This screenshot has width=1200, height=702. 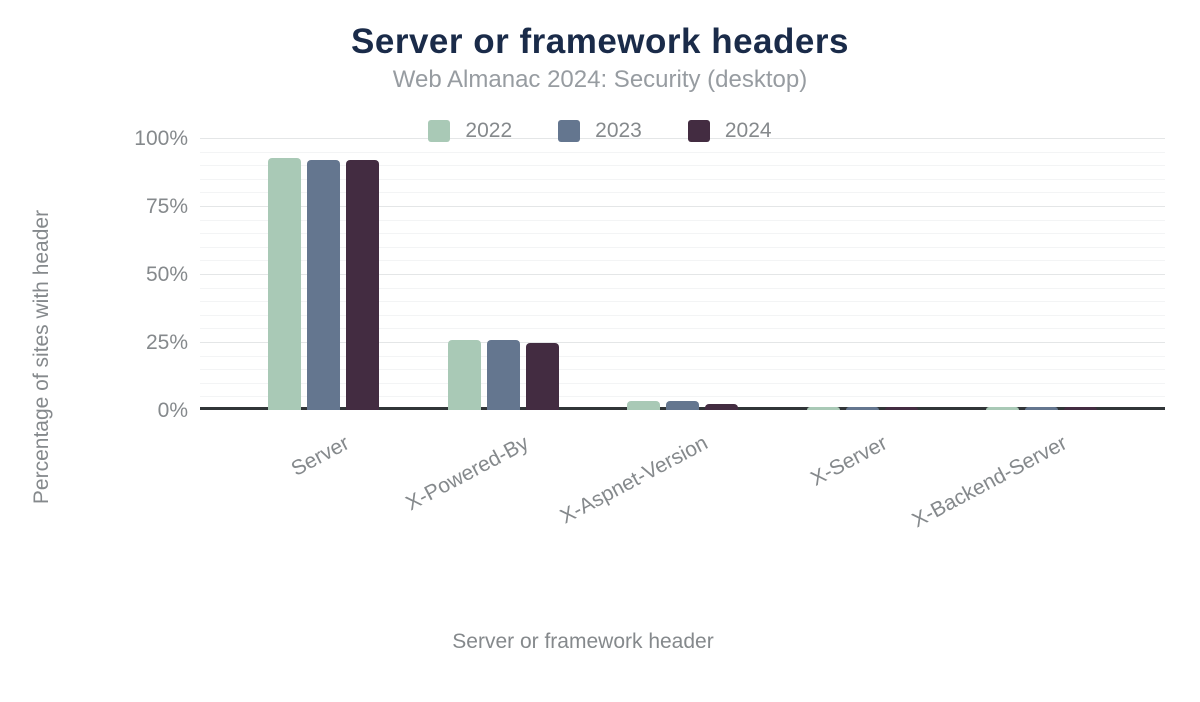 I want to click on bar-x-backend-server-2023, so click(x=1041, y=408).